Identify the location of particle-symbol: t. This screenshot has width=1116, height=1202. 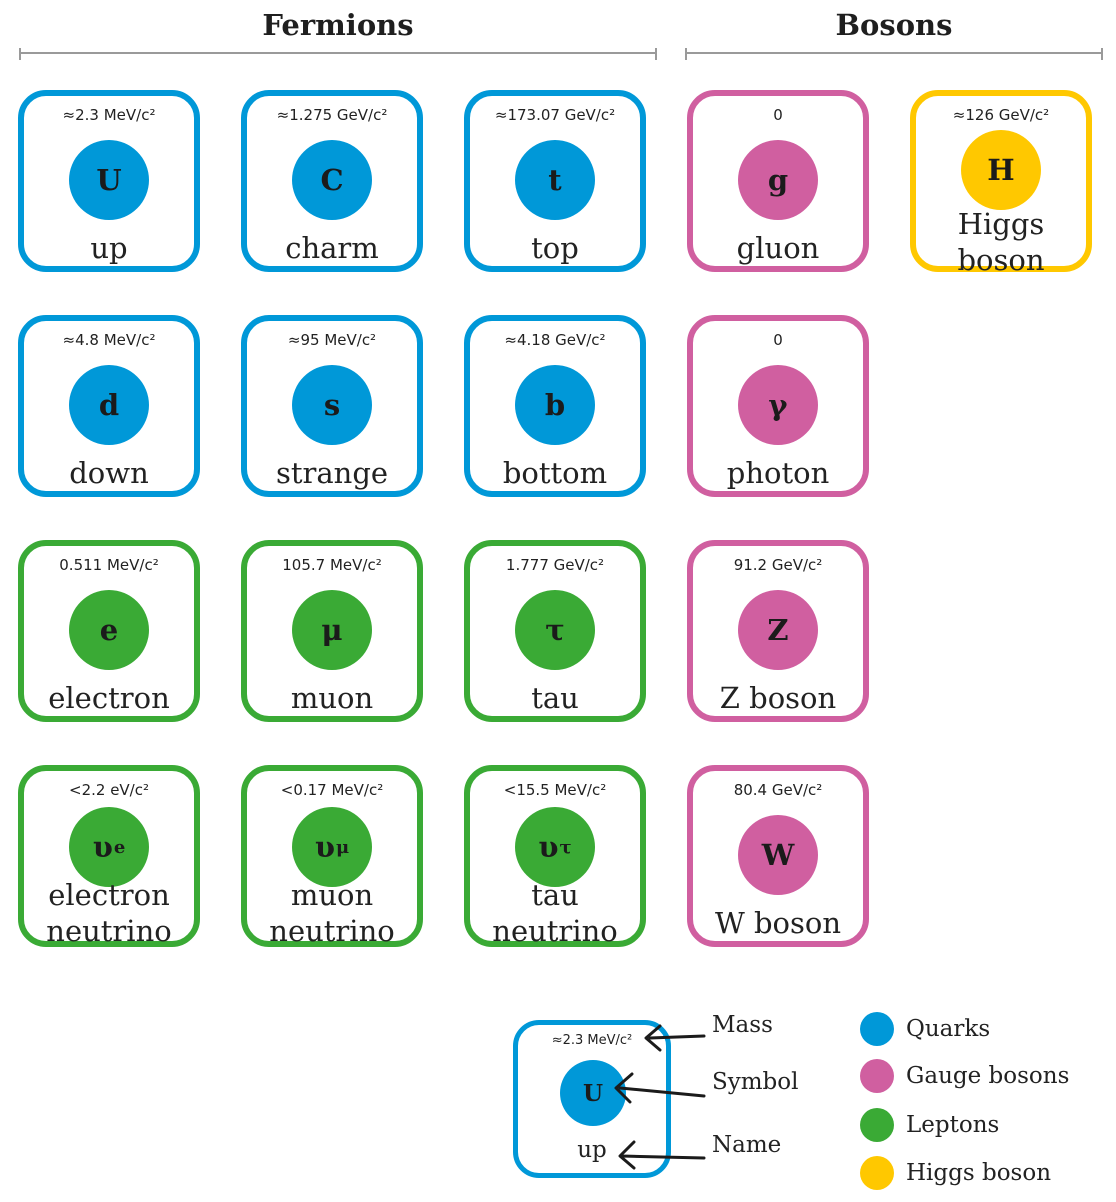
(555, 180).